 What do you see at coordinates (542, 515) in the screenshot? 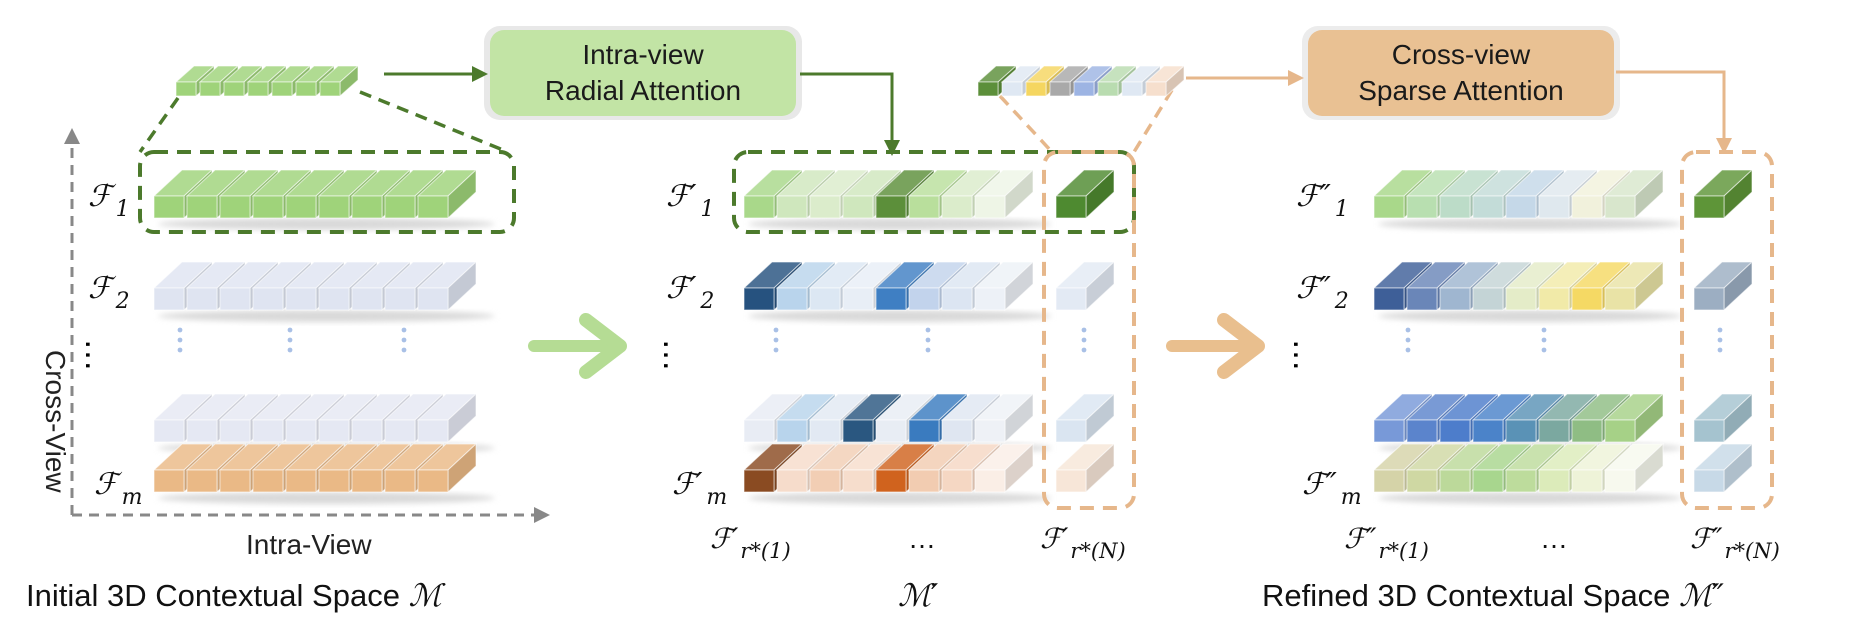
I see `axis-horizontal-arrowhead` at bounding box center [542, 515].